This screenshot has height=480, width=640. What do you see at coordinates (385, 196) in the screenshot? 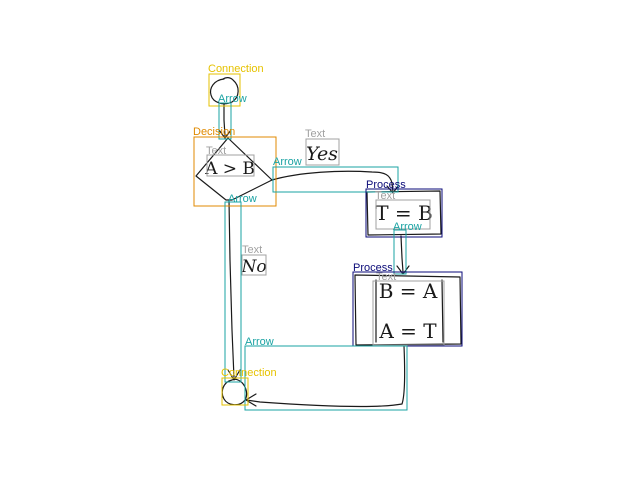
I see `text-process-1-label: Text` at bounding box center [385, 196].